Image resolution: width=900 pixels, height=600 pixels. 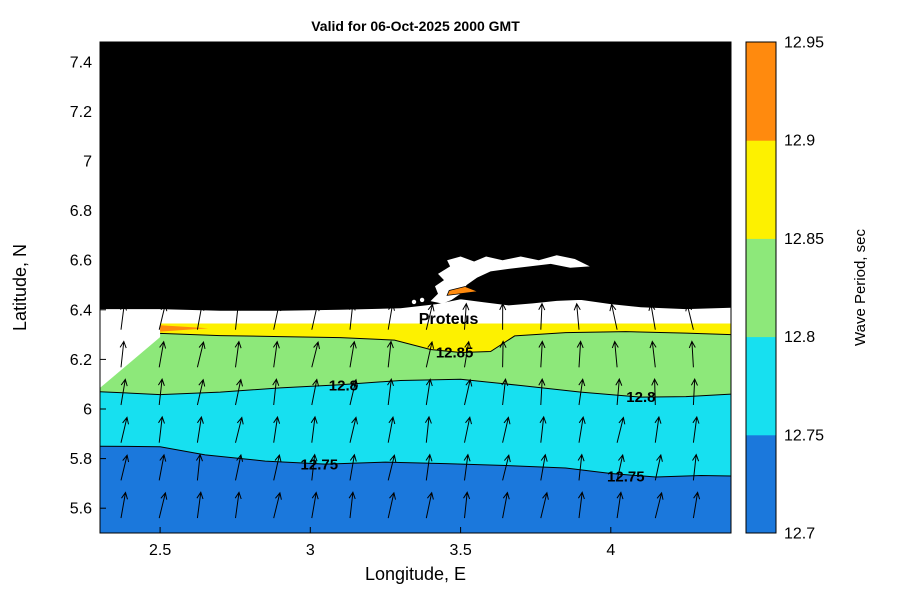 I want to click on y-tick-label: 5.8, so click(x=81, y=459).